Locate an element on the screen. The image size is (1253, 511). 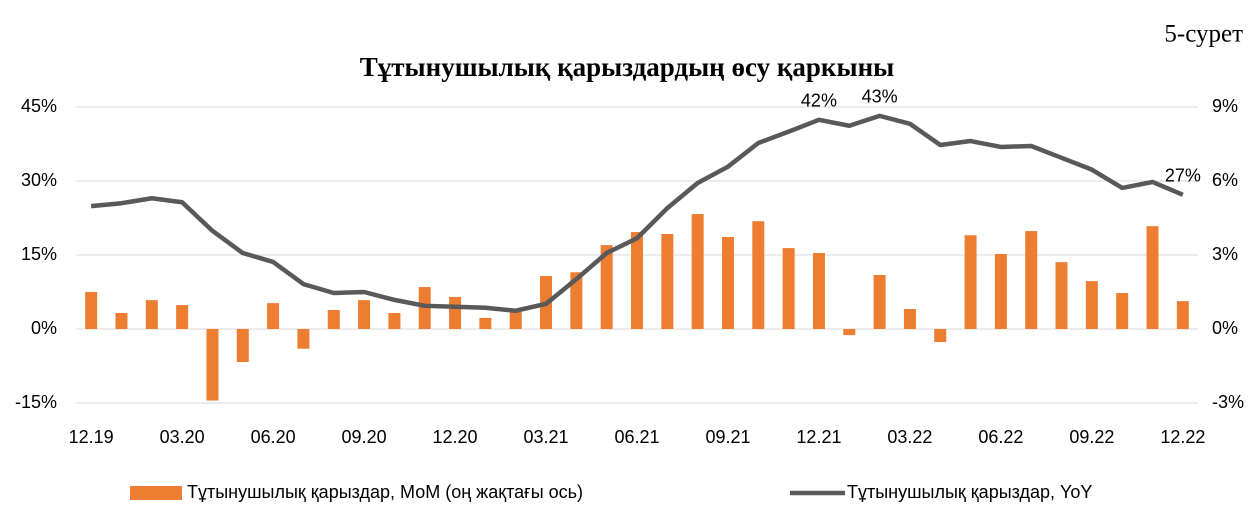
y2-tick-label: 3% is located at coordinates (1225, 254).